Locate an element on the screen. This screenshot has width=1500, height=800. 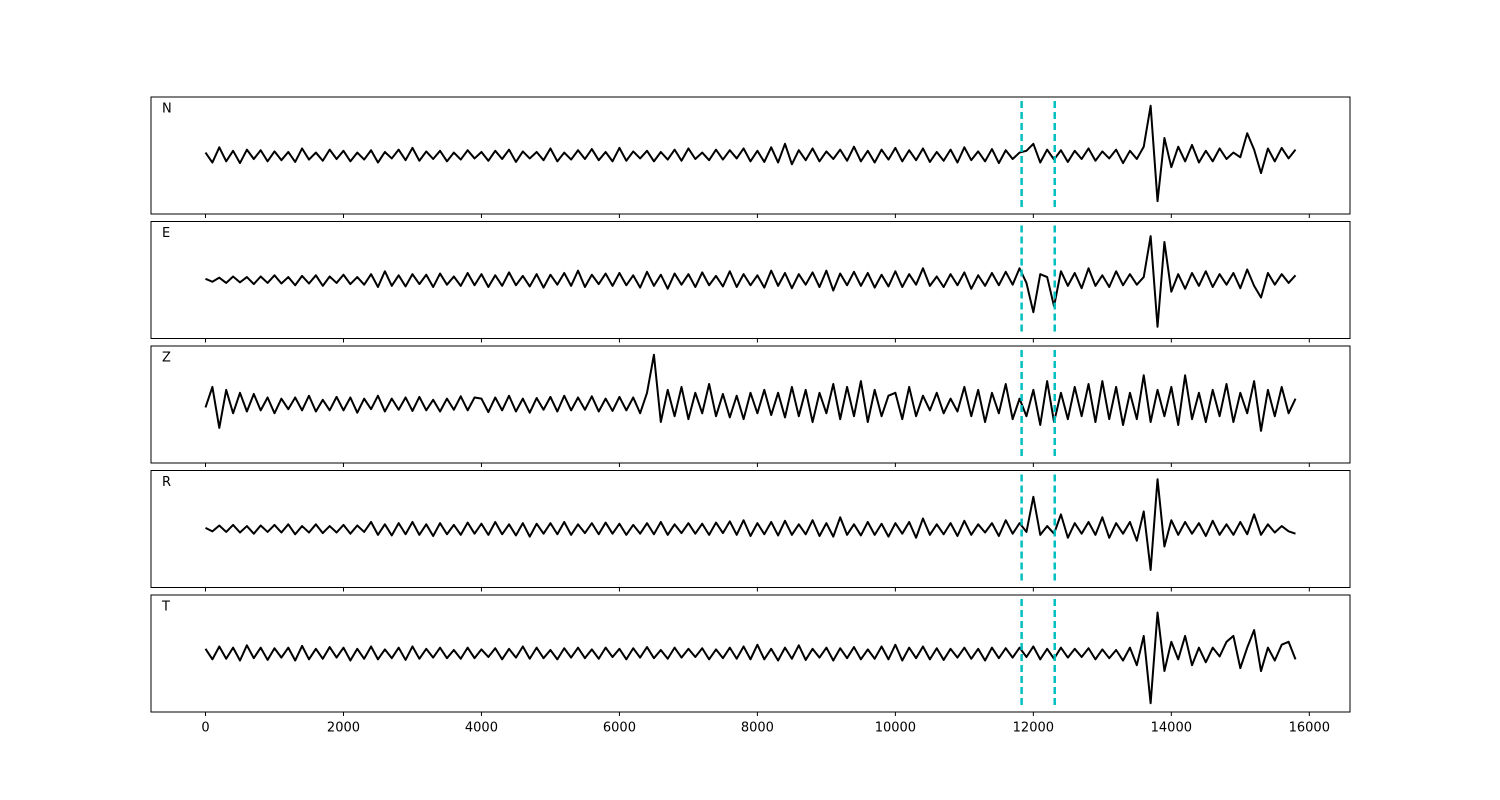
x-tick-label: 4000 is located at coordinates (481, 728).